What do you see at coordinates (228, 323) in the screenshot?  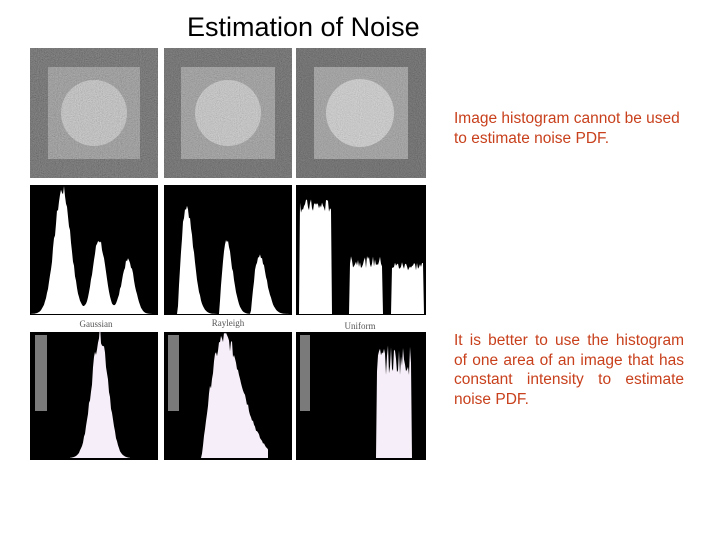 I see `caption-rayleigh: Rayleigh` at bounding box center [228, 323].